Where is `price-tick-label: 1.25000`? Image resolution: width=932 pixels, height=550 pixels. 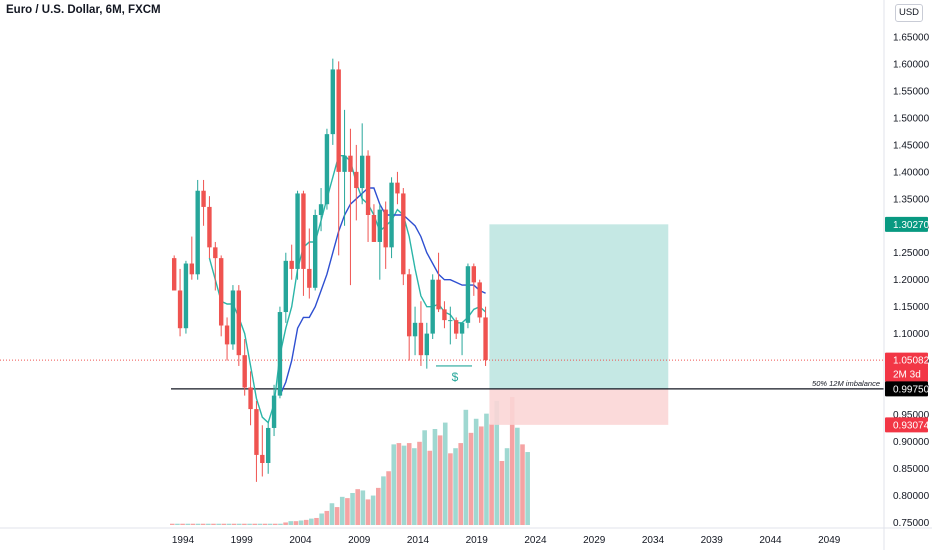 price-tick-label: 1.25000 is located at coordinates (911, 253).